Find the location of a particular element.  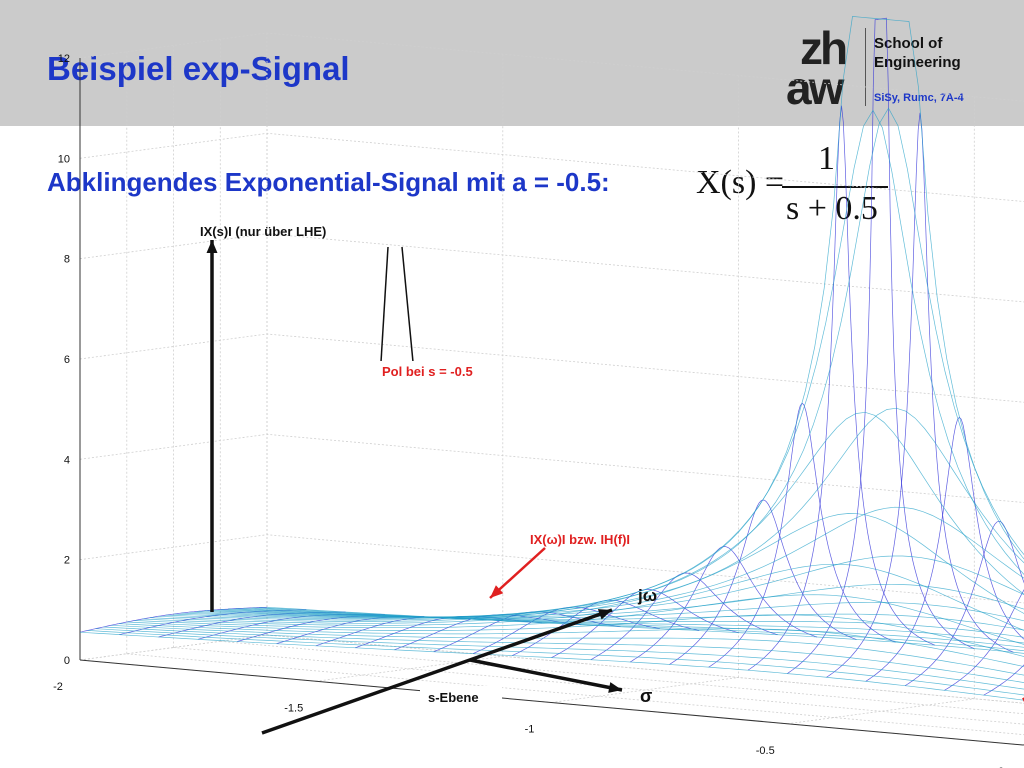

fourier-arrow-head is located at coordinates (497, 591).